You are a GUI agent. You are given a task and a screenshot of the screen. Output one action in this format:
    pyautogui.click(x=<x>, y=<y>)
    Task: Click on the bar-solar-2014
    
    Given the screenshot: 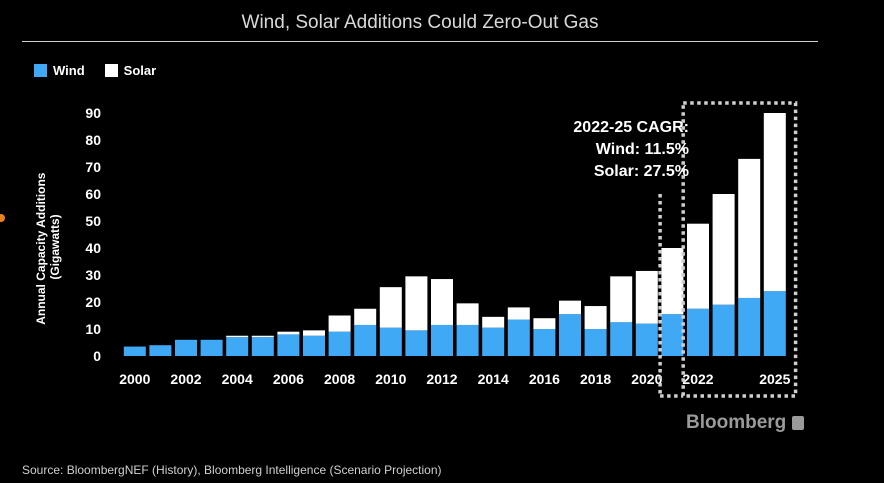 What is the action you would take?
    pyautogui.click(x=493, y=322)
    